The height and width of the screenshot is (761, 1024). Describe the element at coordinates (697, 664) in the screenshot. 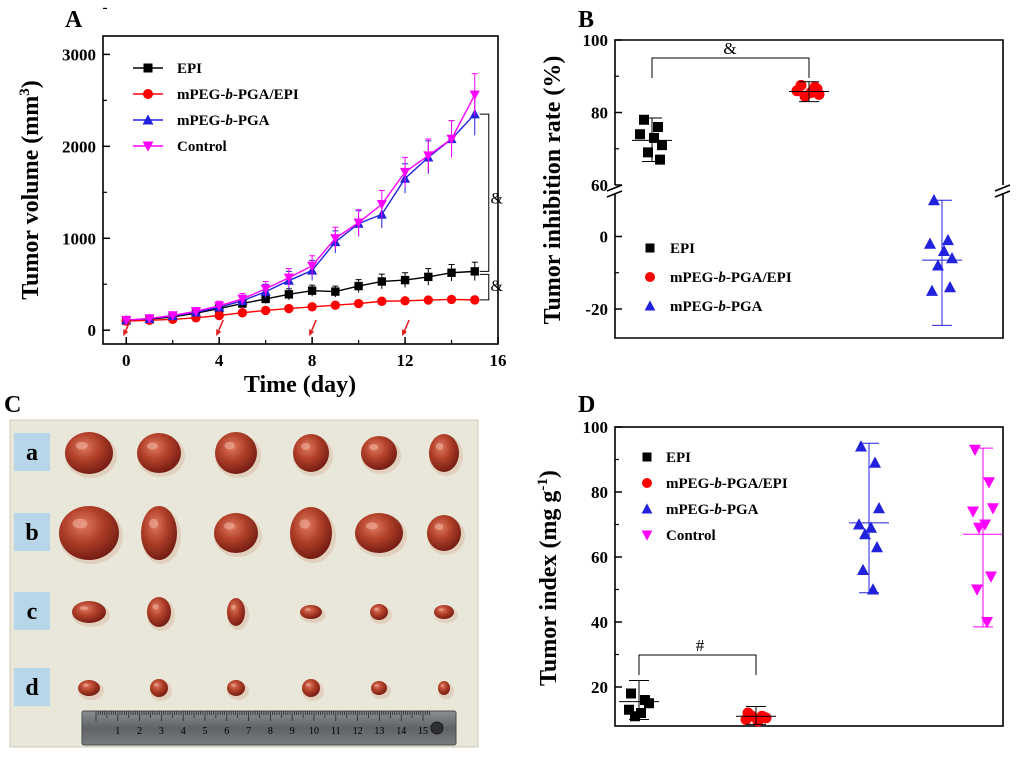

I see `panel-d-significance-bracket` at that location.